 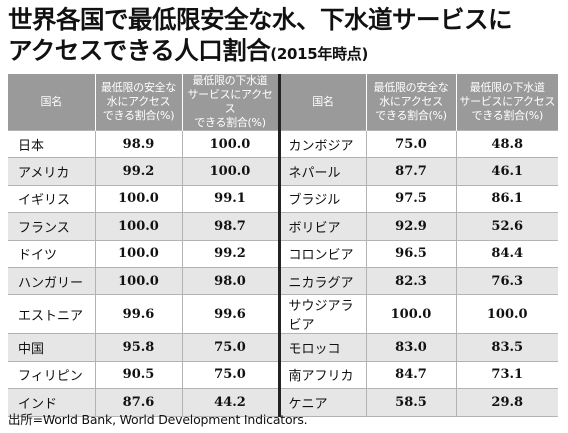 I want to click on water-value-cell: 99.6, so click(x=138, y=314).